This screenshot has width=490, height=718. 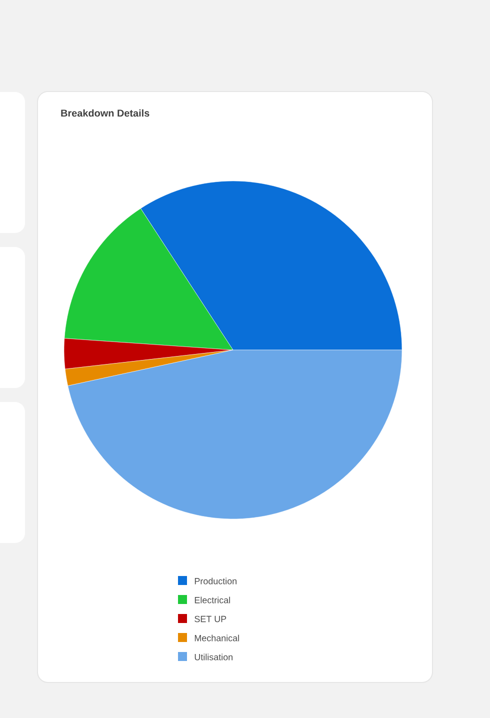 What do you see at coordinates (212, 600) in the screenshot?
I see `legend-label: Electrical` at bounding box center [212, 600].